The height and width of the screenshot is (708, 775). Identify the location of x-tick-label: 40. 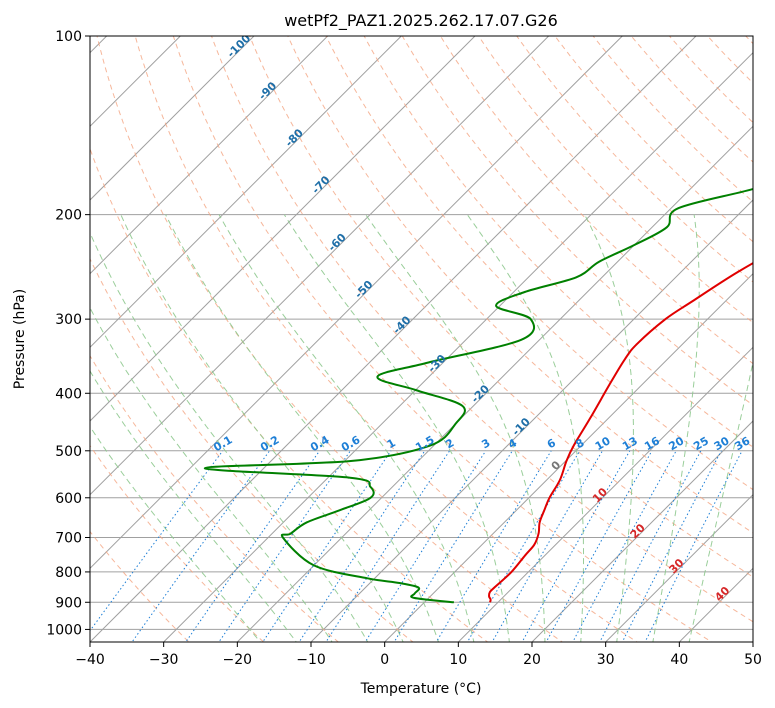
(679, 660).